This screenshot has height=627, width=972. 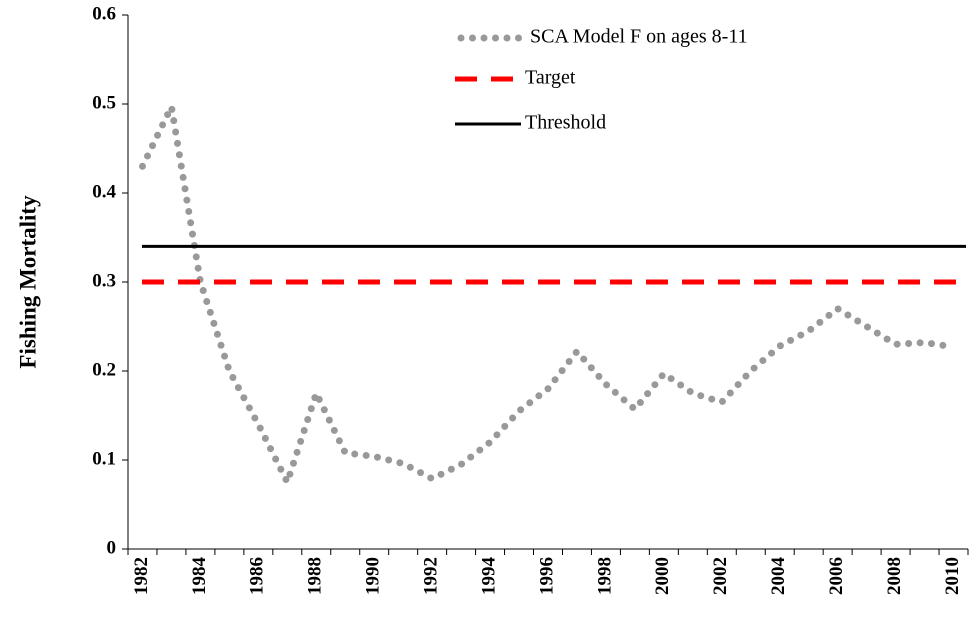 I want to click on x-tick-label: 2008, so click(x=894, y=576).